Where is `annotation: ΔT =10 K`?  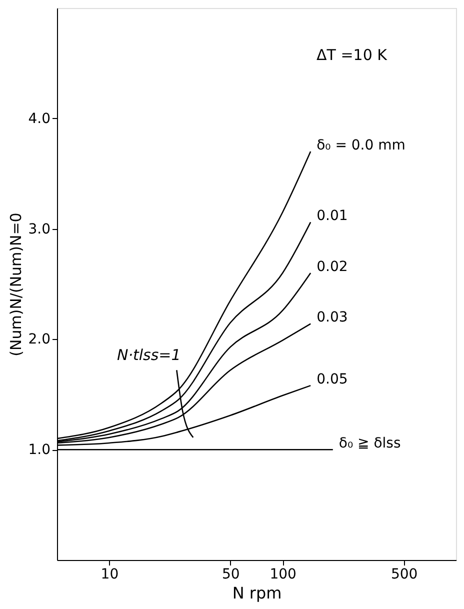
annotation: ΔT =10 K is located at coordinates (352, 55).